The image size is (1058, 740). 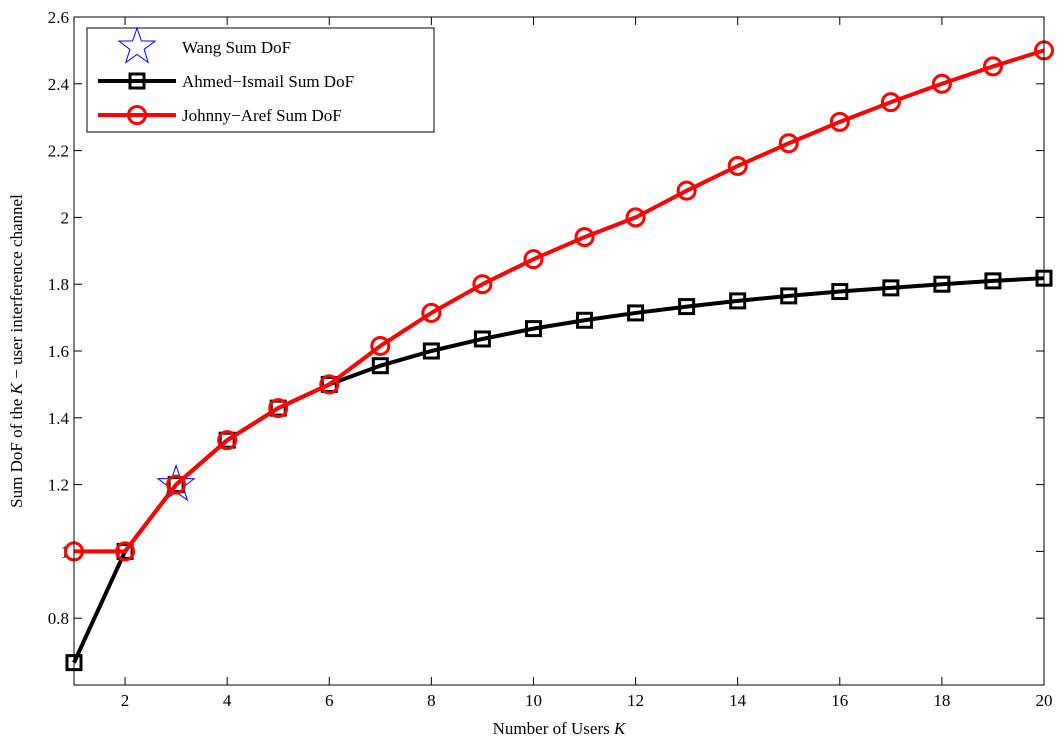 What do you see at coordinates (65, 217) in the screenshot?
I see `y-tick-label: 2` at bounding box center [65, 217].